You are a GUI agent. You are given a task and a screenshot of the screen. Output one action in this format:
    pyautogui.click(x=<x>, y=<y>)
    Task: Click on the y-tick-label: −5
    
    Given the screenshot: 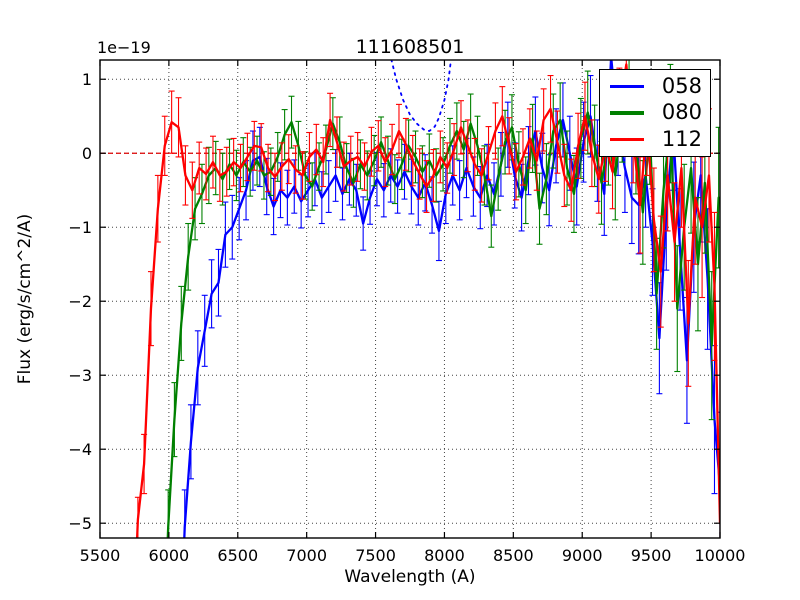 What is the action you would take?
    pyautogui.click(x=80, y=523)
    